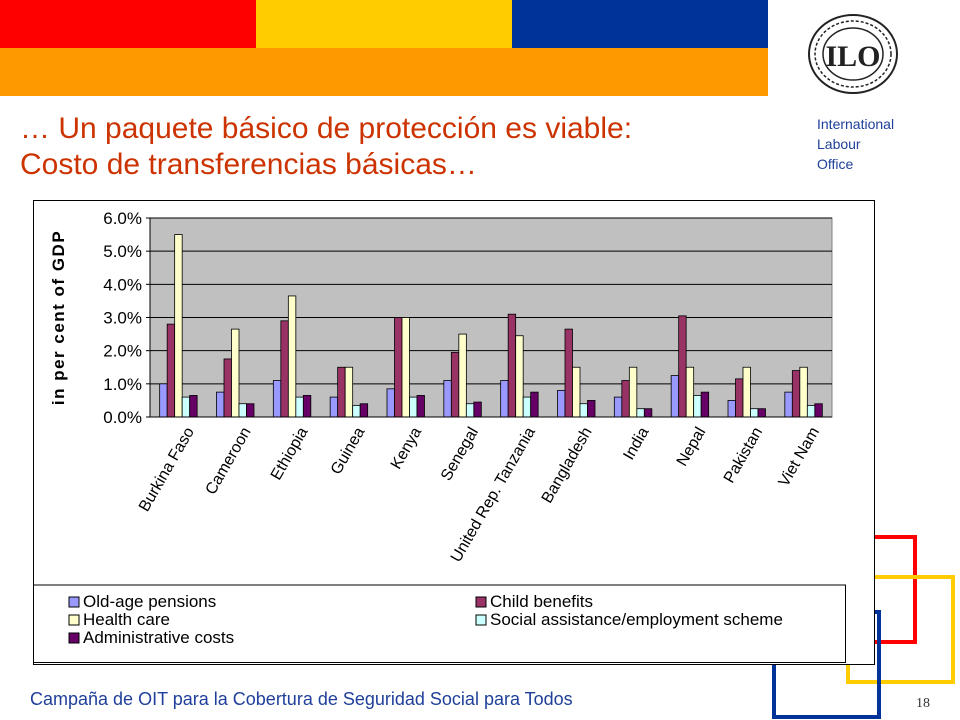  What do you see at coordinates (743, 456) in the screenshot?
I see `x-tick-label: Pakistan` at bounding box center [743, 456].